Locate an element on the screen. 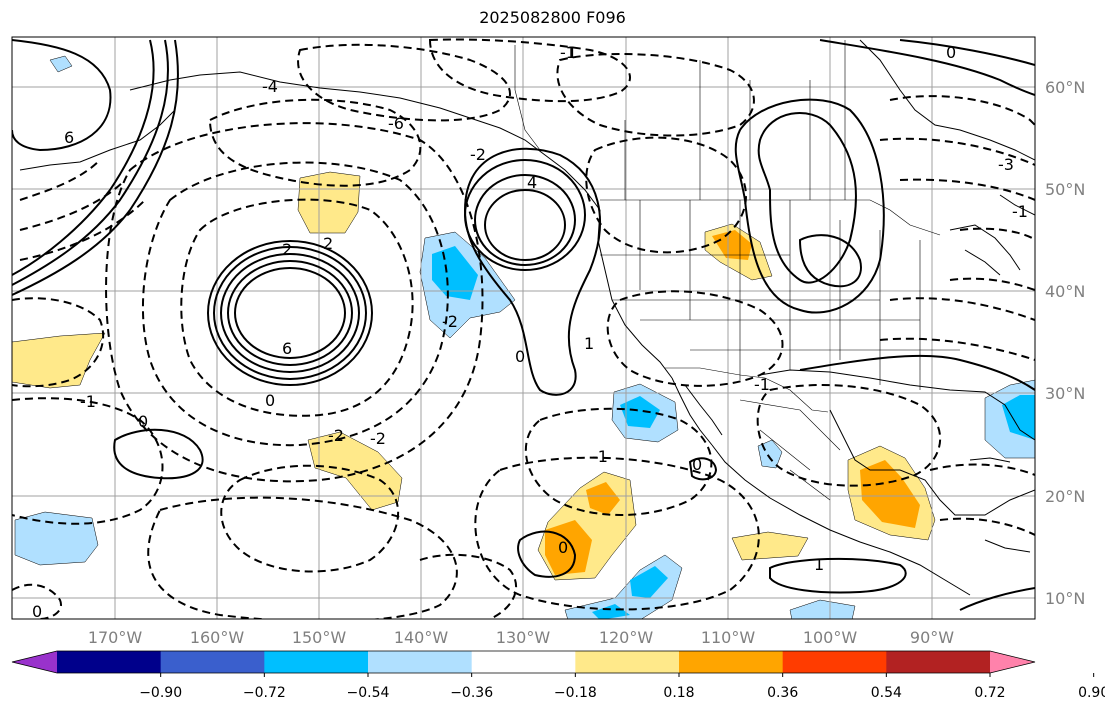  coastline-great-lakes is located at coordinates (985, 250).